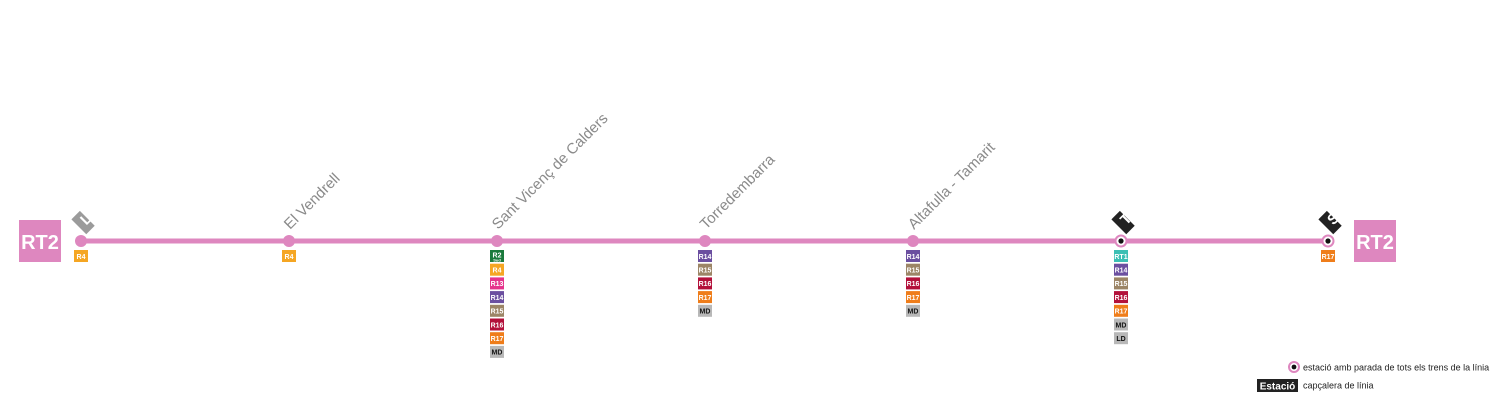 The height and width of the screenshot is (407, 1500). I want to click on line-badge-left-text: RT2, so click(40, 243).